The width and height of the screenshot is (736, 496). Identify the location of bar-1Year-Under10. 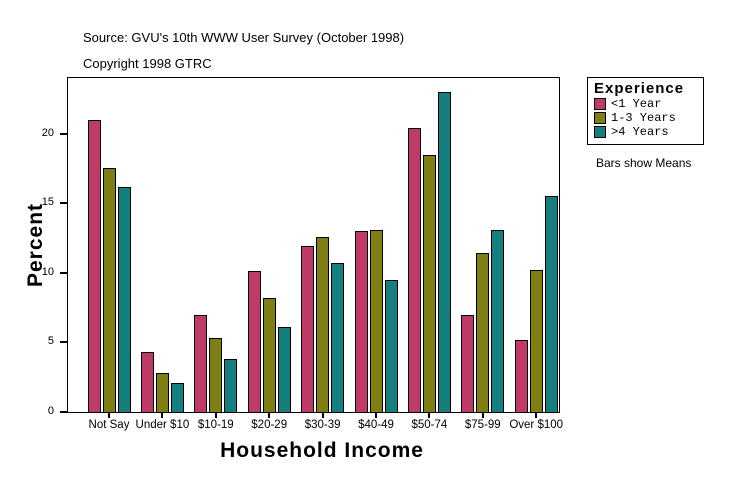
(147, 382).